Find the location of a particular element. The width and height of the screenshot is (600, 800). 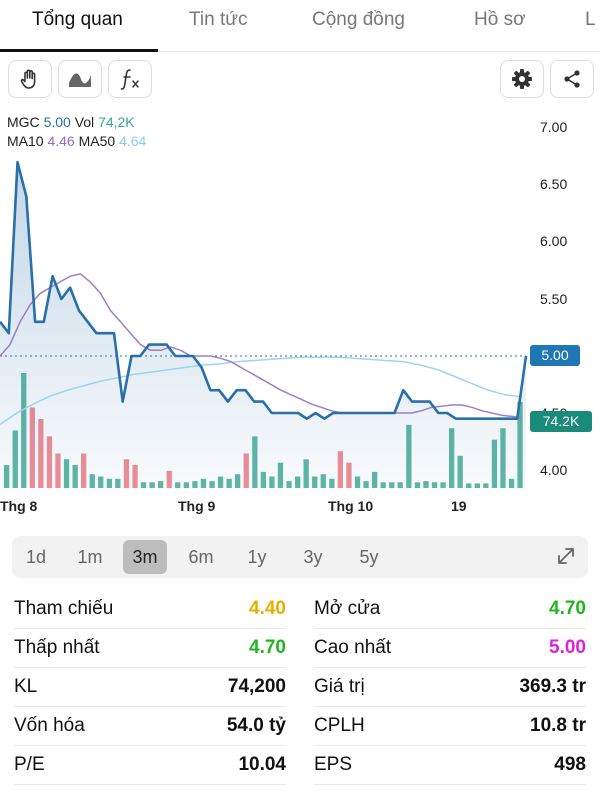

stat-market-cap: Vốn hóa 54.0 tỷ is located at coordinates (150, 726).